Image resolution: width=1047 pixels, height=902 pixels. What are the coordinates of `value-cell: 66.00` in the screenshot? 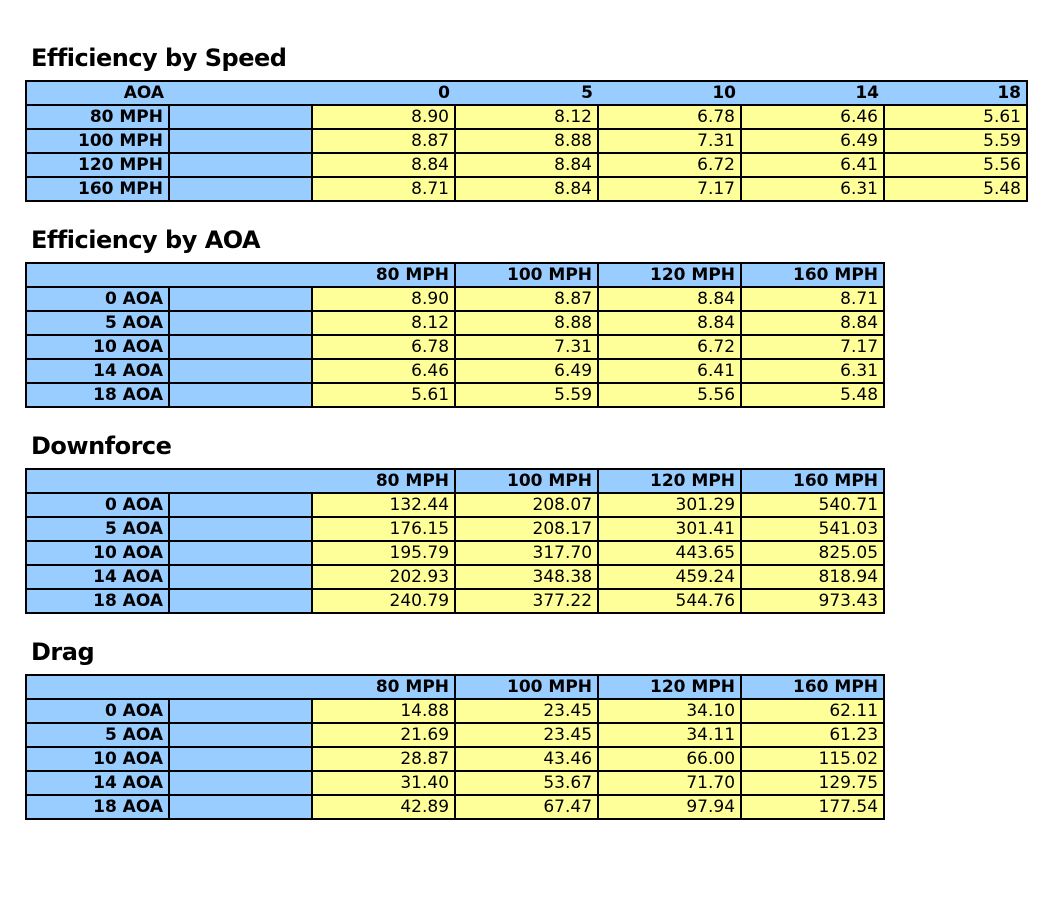 It's located at (670, 759).